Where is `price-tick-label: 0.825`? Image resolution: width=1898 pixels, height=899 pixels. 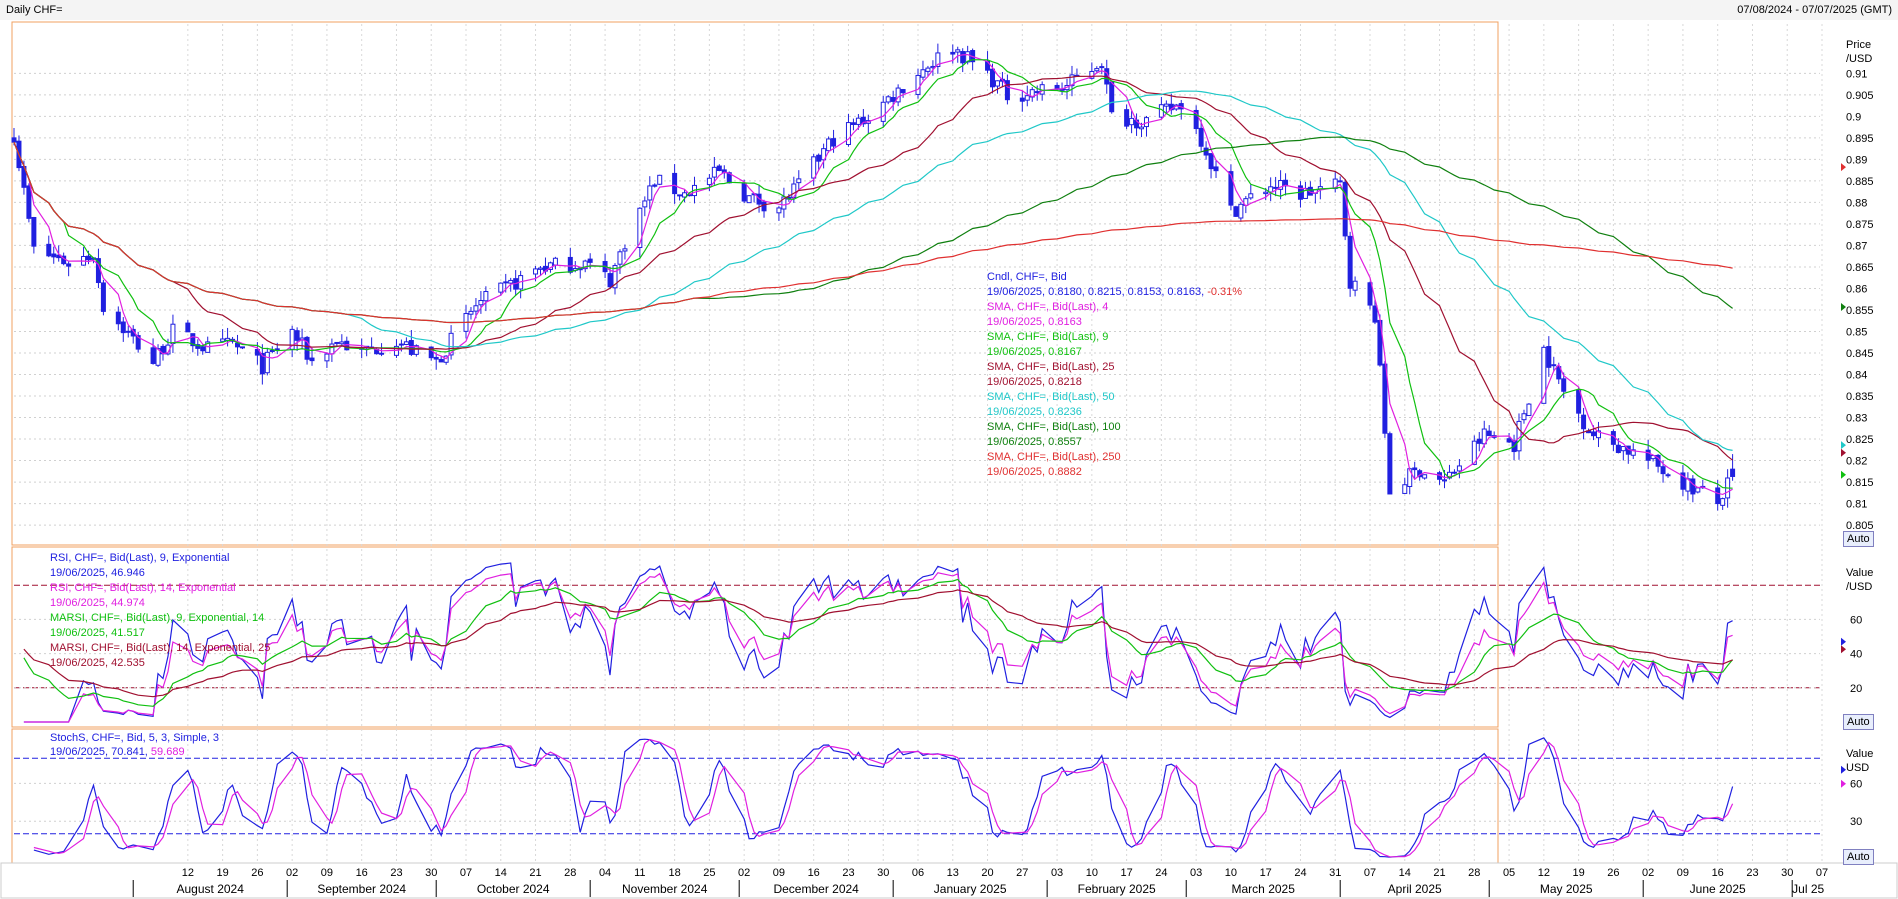
price-tick-label: 0.825 is located at coordinates (1860, 440).